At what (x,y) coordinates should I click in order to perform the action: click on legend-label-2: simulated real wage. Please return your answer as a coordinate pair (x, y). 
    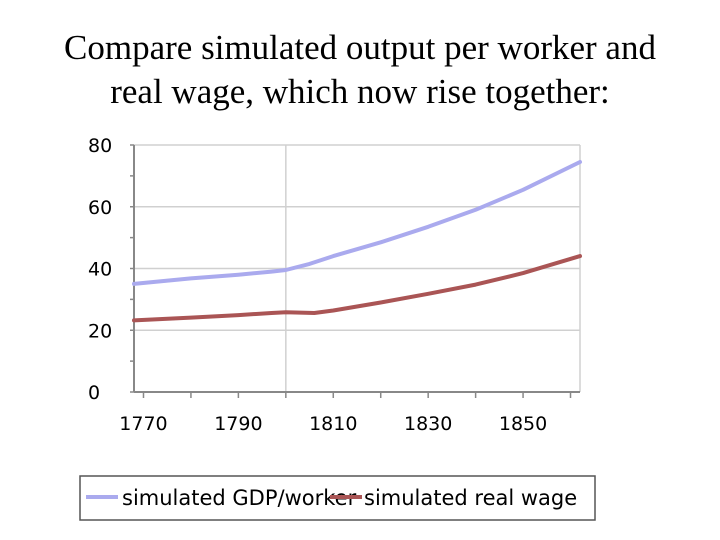
    Looking at the image, I should click on (470, 498).